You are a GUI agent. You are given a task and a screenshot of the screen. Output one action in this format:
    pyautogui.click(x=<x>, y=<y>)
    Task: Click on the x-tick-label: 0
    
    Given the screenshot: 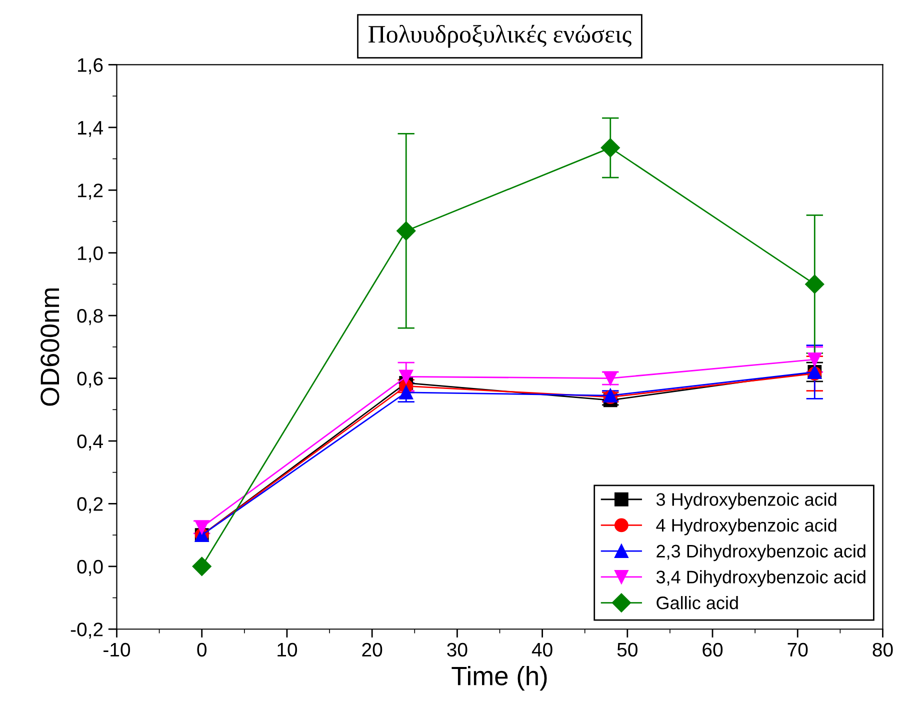 What is the action you would take?
    pyautogui.click(x=201, y=649)
    